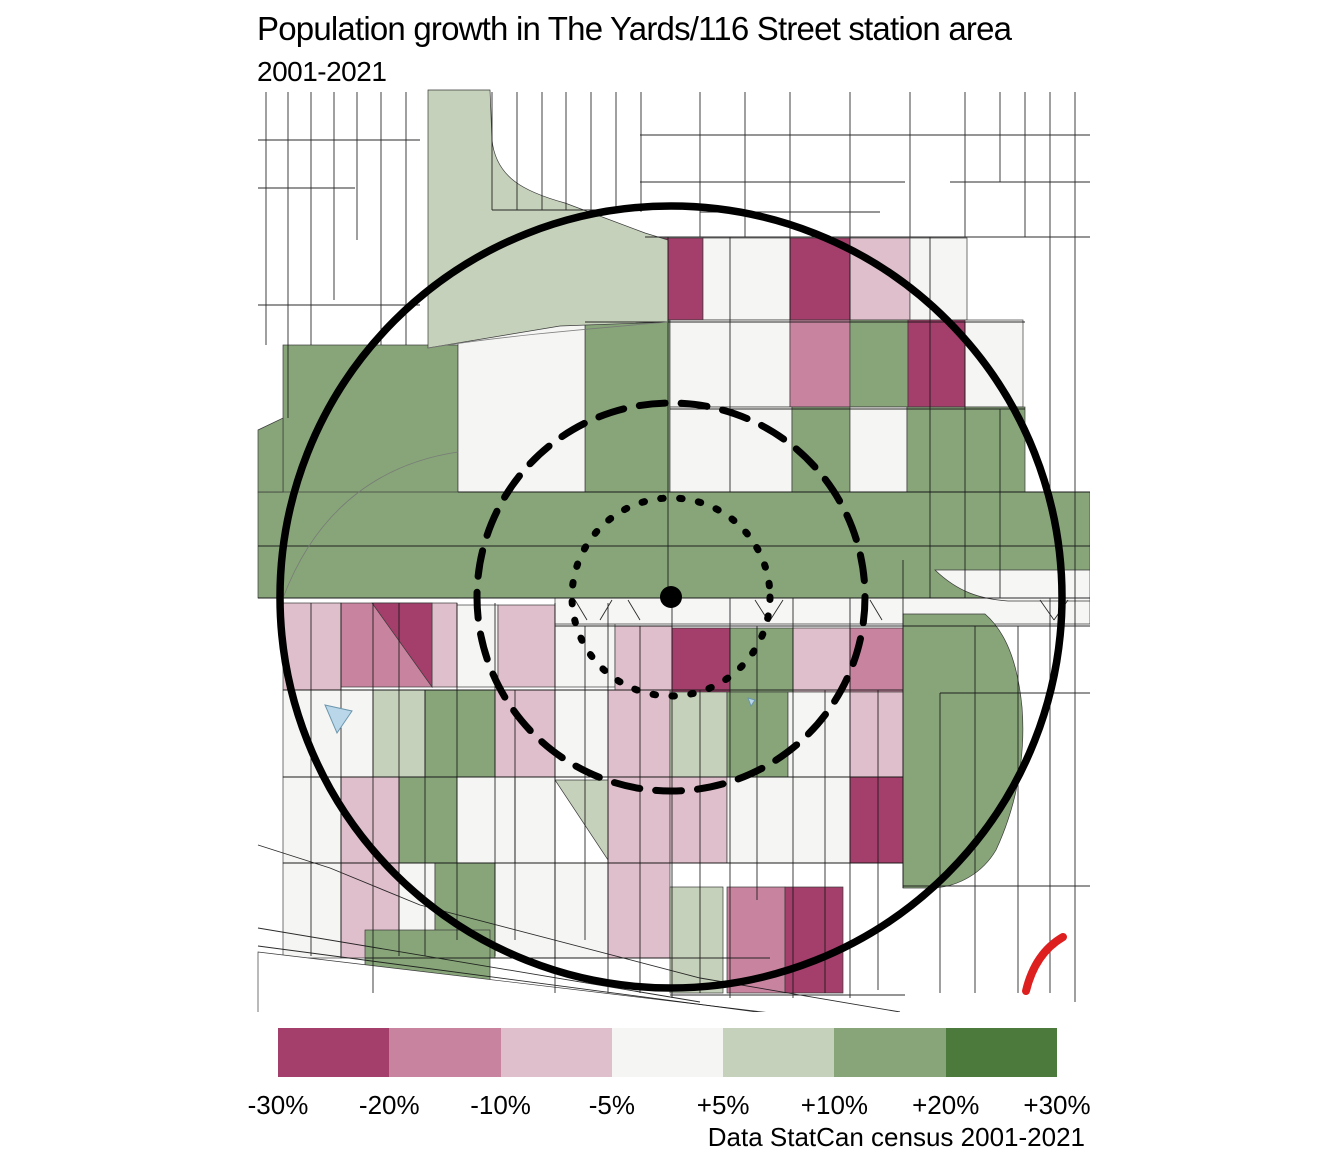 This screenshot has width=1344, height=1152. I want to click on legend-label: +5%, so click(723, 1105).